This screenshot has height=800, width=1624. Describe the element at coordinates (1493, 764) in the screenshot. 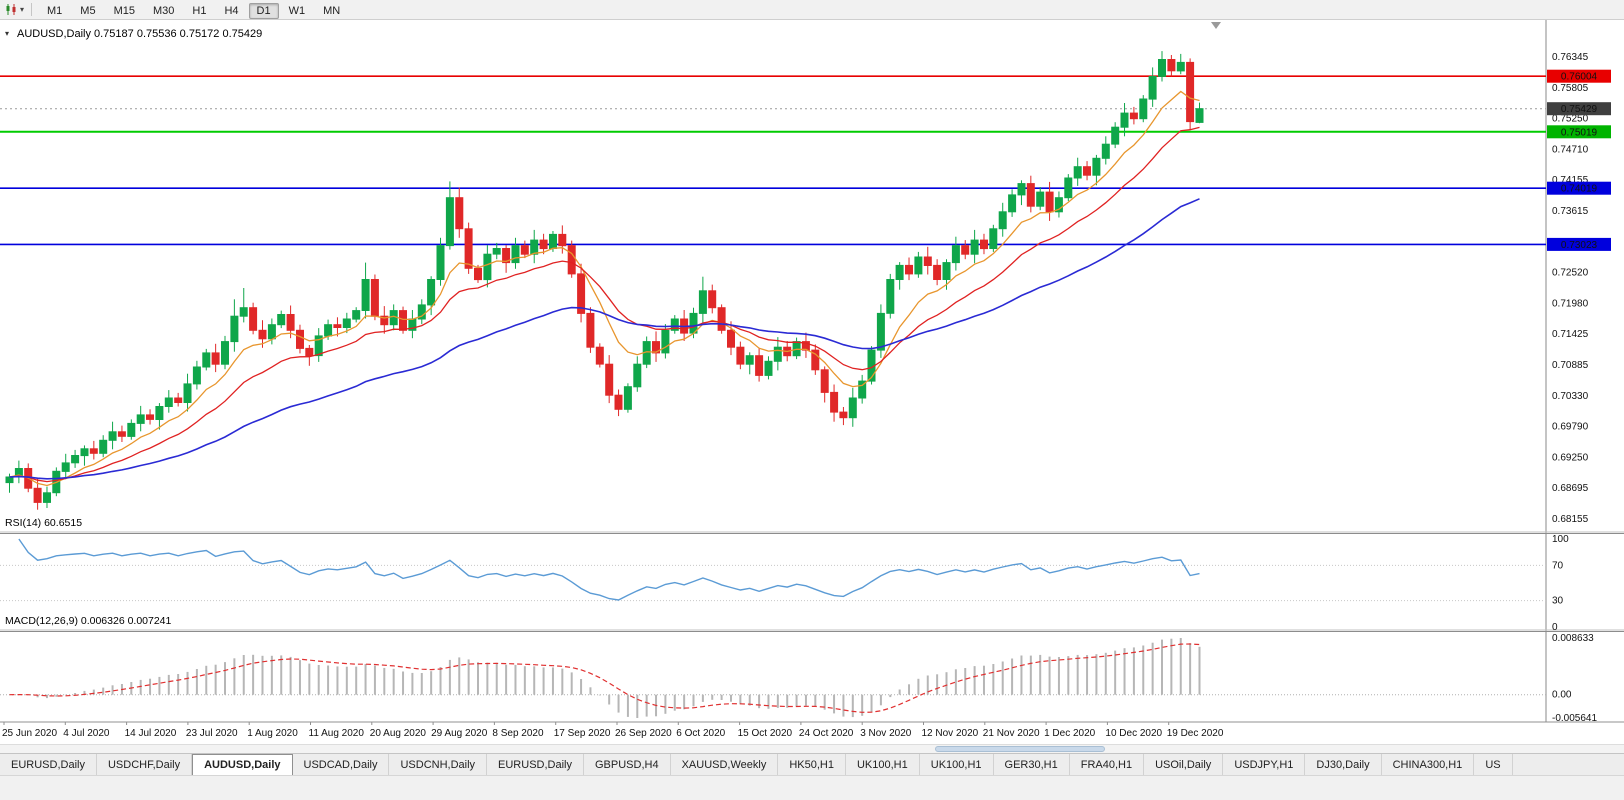

I see `chart-tab-us: US` at that location.